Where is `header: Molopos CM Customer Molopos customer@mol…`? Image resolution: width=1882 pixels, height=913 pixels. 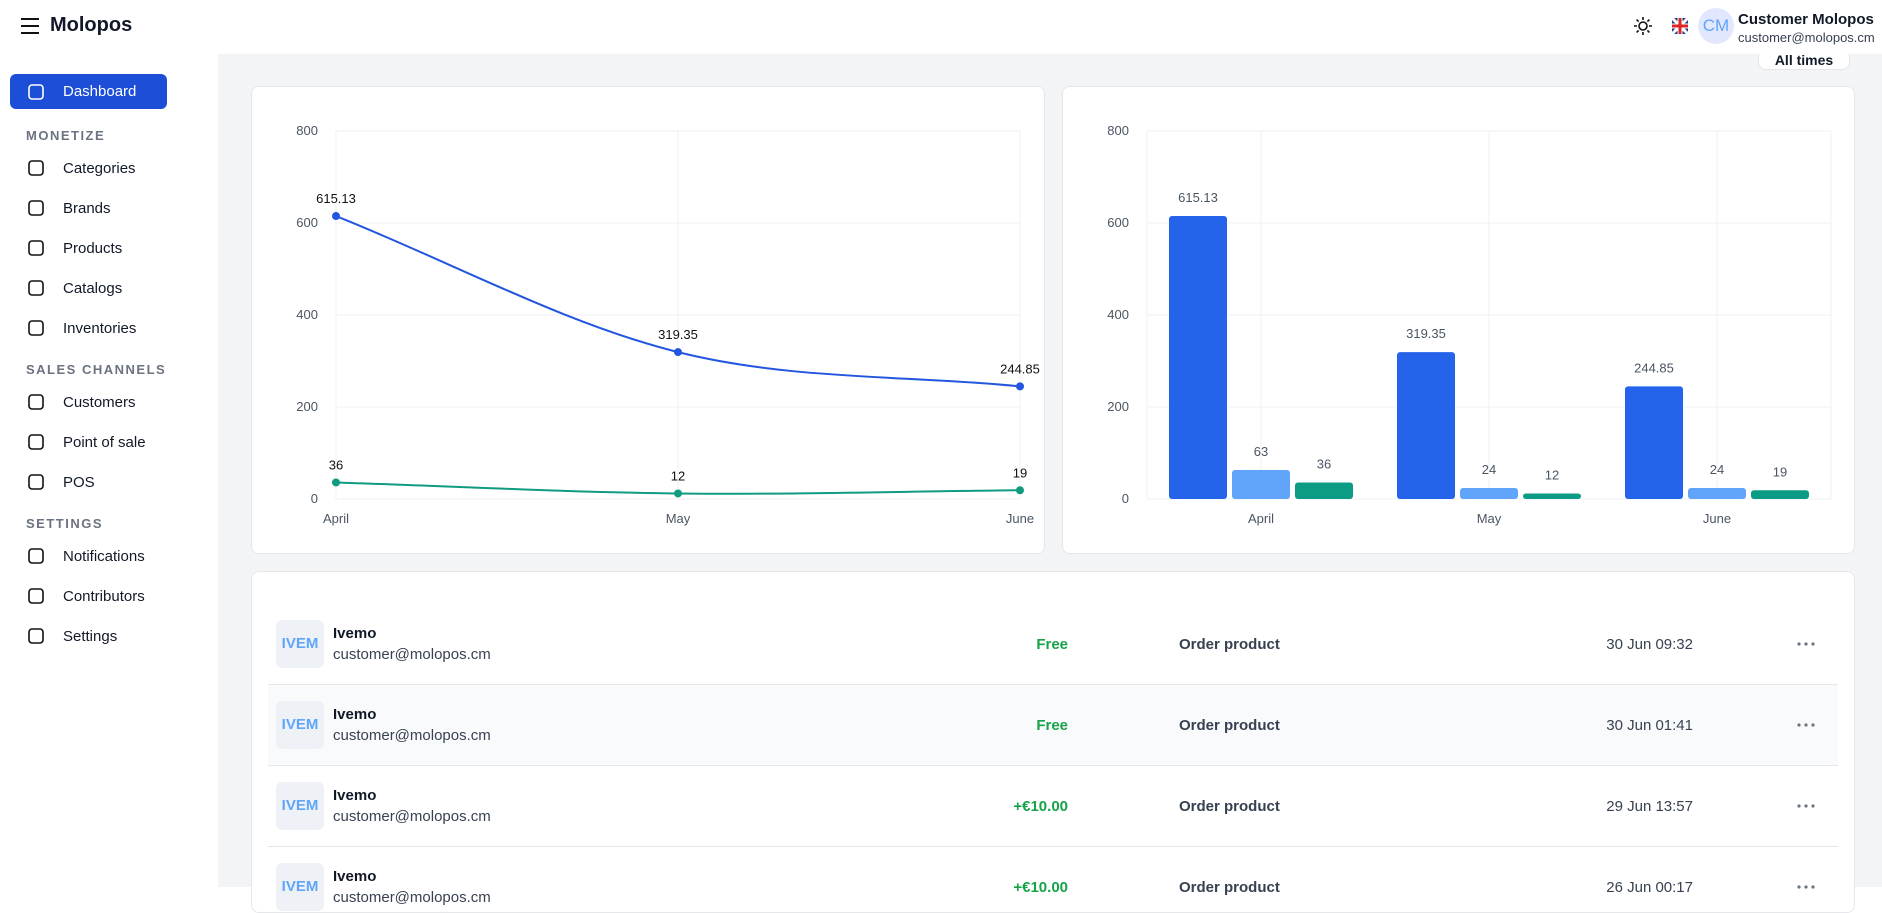
header: Molopos CM Customer Molopos customer@mol… is located at coordinates (941, 27).